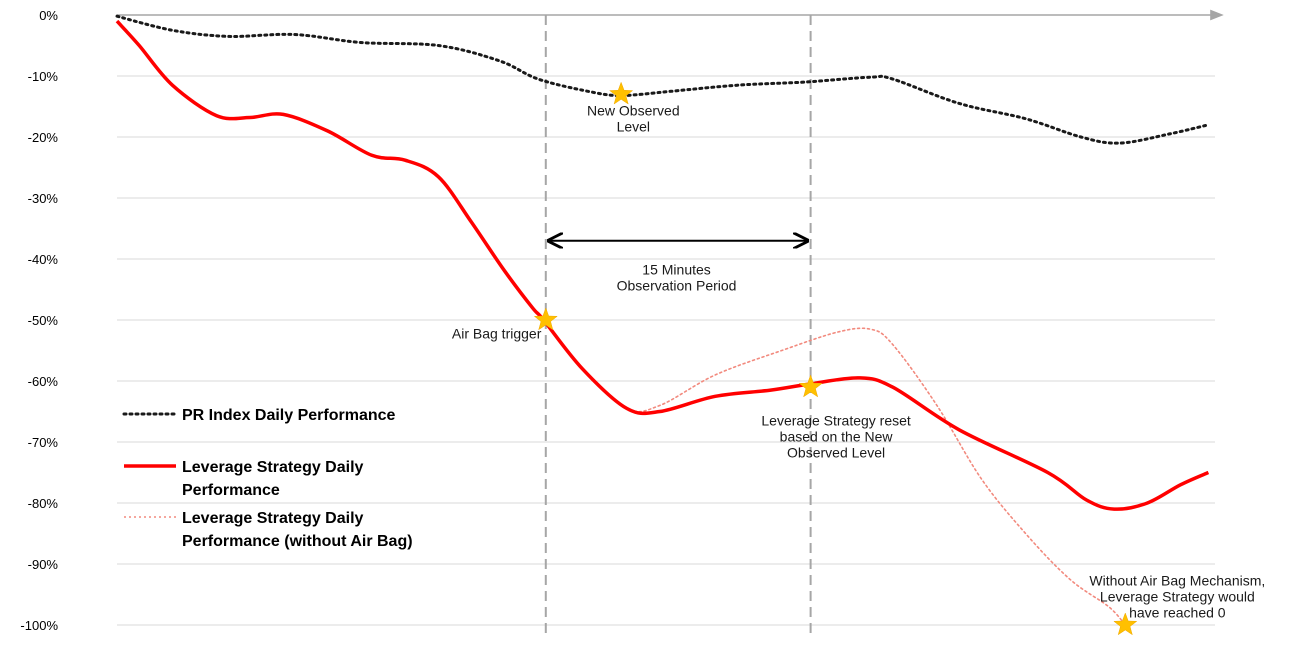 The width and height of the screenshot is (1311, 653). I want to click on y-tick-label: -30%, so click(43, 198).